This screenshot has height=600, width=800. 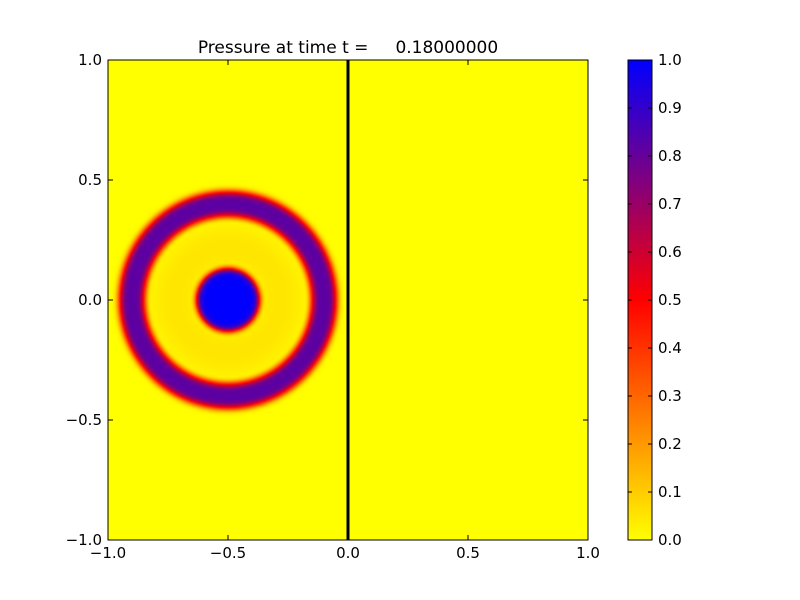 What do you see at coordinates (468, 553) in the screenshot?
I see `x-tick-label: 0.5` at bounding box center [468, 553].